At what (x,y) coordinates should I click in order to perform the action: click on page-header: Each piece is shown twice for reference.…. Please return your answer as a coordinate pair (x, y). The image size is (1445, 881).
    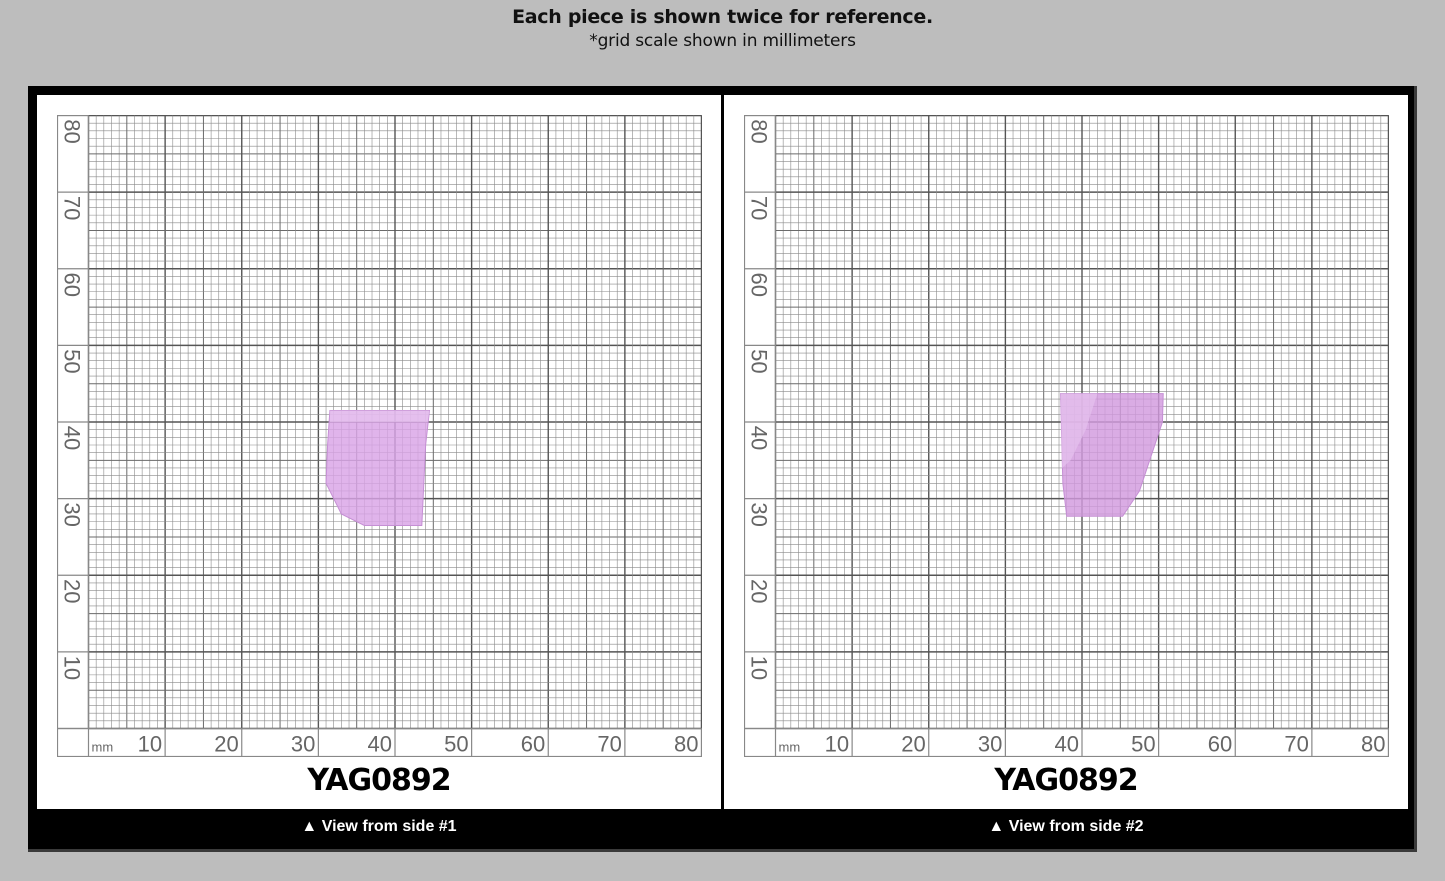
    Looking at the image, I should click on (722, 43).